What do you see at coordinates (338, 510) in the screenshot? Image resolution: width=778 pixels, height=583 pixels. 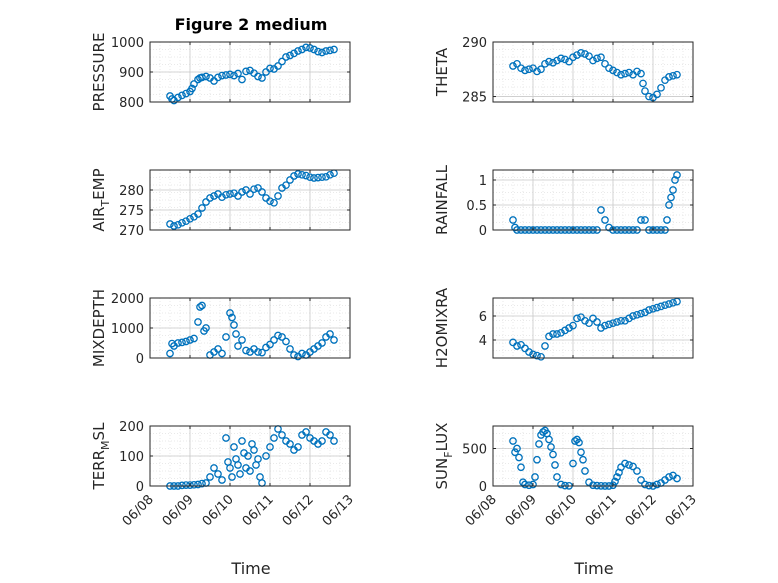 I see `x-tick-label: 06/13` at bounding box center [338, 510].